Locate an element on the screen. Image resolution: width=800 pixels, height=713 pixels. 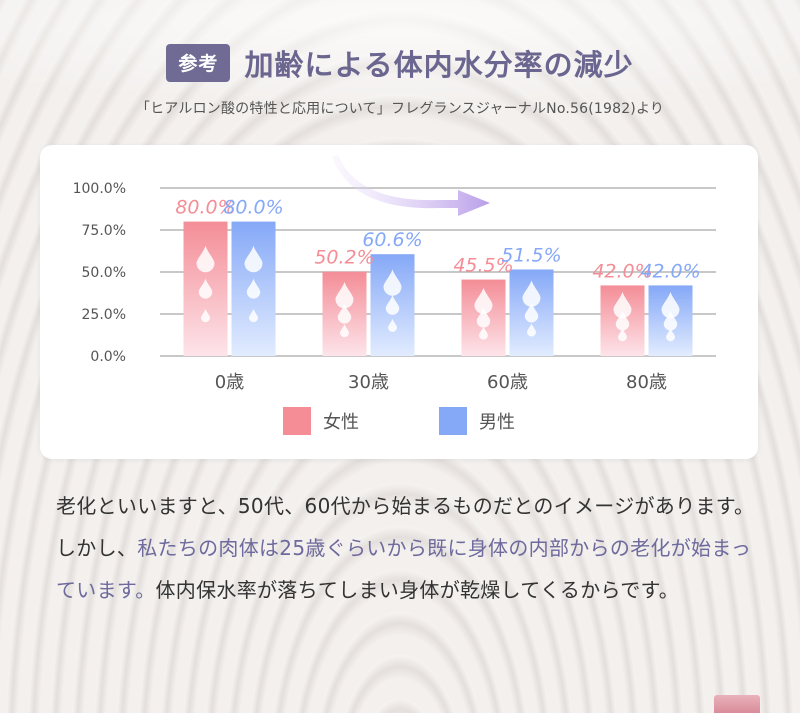
legend-item-male: 男性 is located at coordinates (477, 421).